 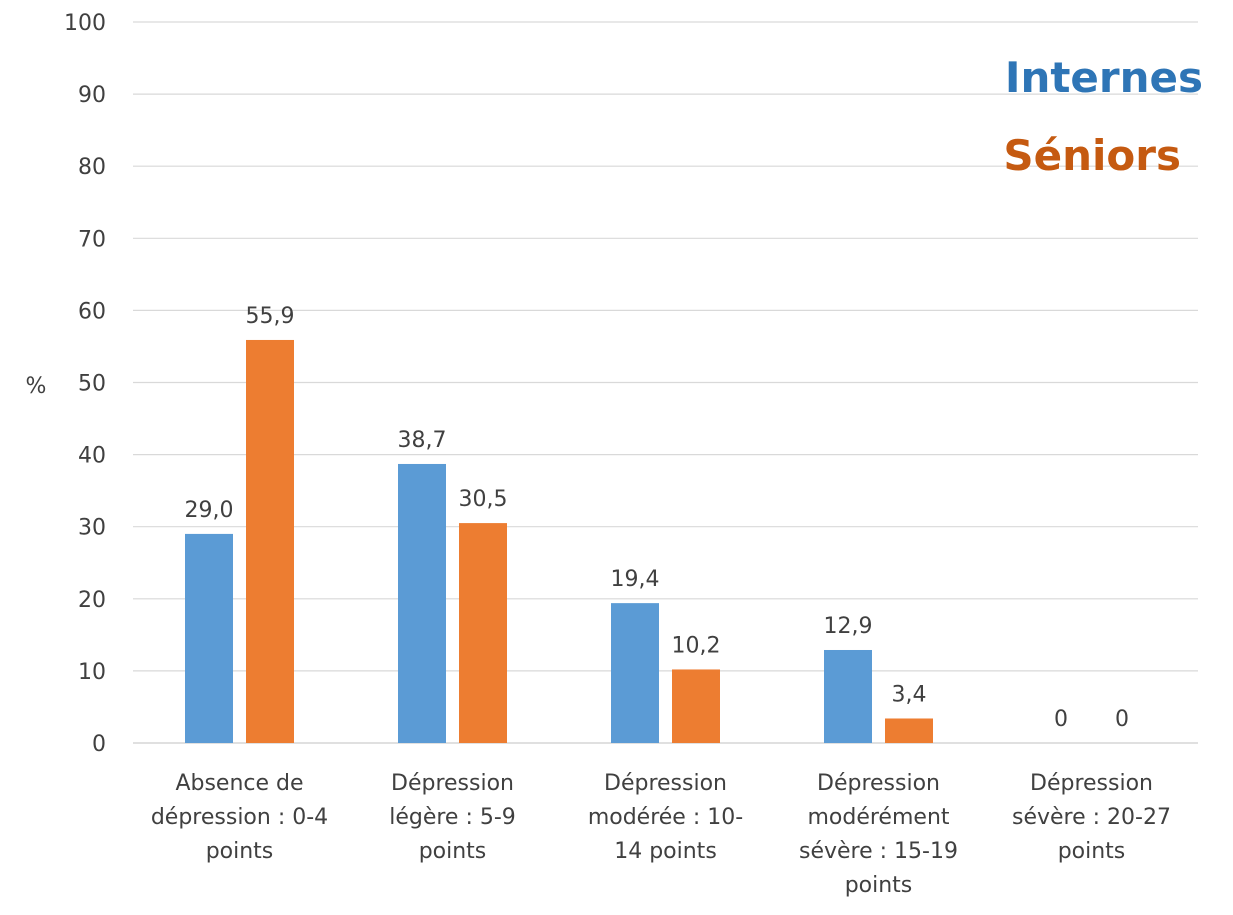 I want to click on category-label-line: sévère : 20-27, so click(x=1091, y=817).